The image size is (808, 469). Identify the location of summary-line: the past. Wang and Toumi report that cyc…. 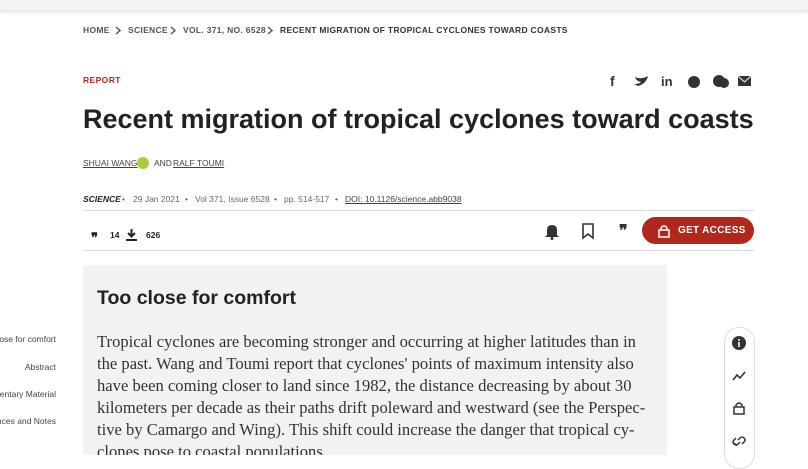
(365, 363).